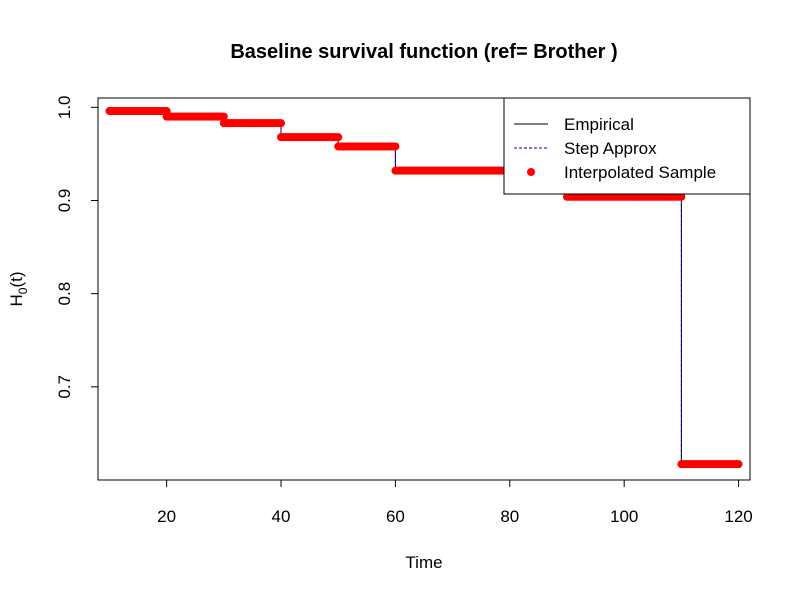 The width and height of the screenshot is (800, 600). I want to click on legend-label: Step Approx, so click(610, 148).